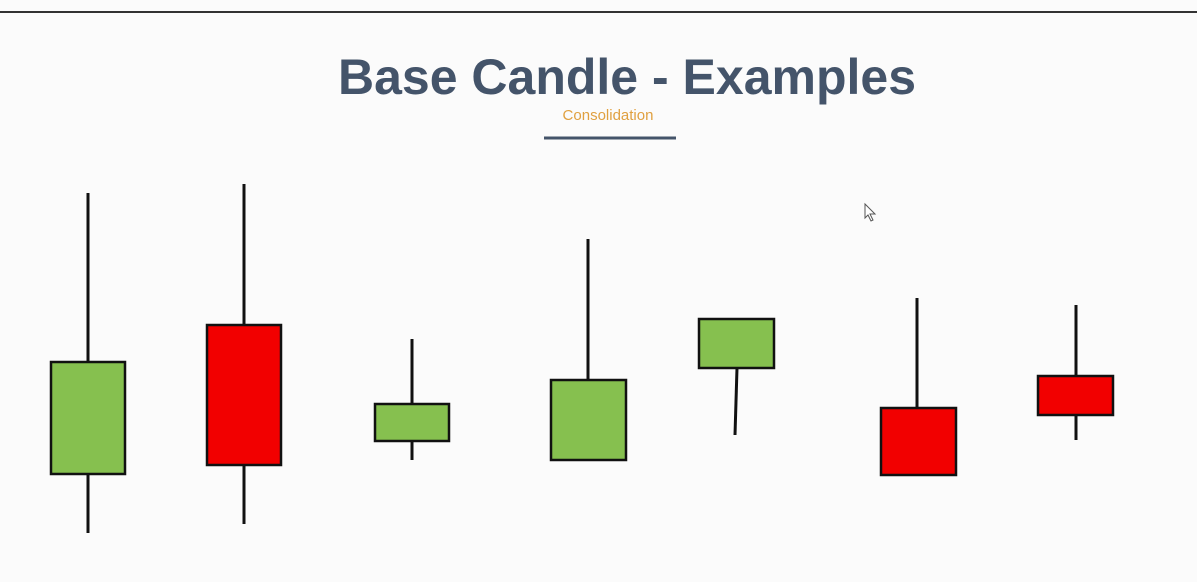  What do you see at coordinates (736, 401) in the screenshot?
I see `wick` at bounding box center [736, 401].